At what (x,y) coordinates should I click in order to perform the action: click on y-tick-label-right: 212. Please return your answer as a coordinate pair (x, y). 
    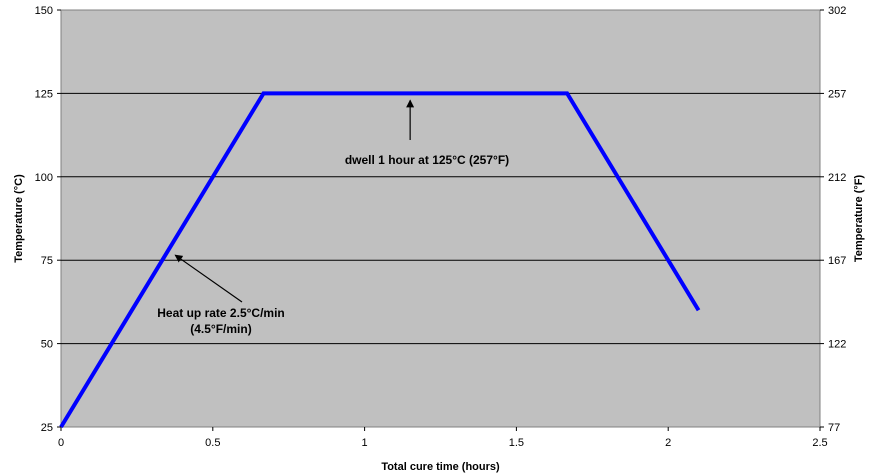
    Looking at the image, I should click on (837, 178).